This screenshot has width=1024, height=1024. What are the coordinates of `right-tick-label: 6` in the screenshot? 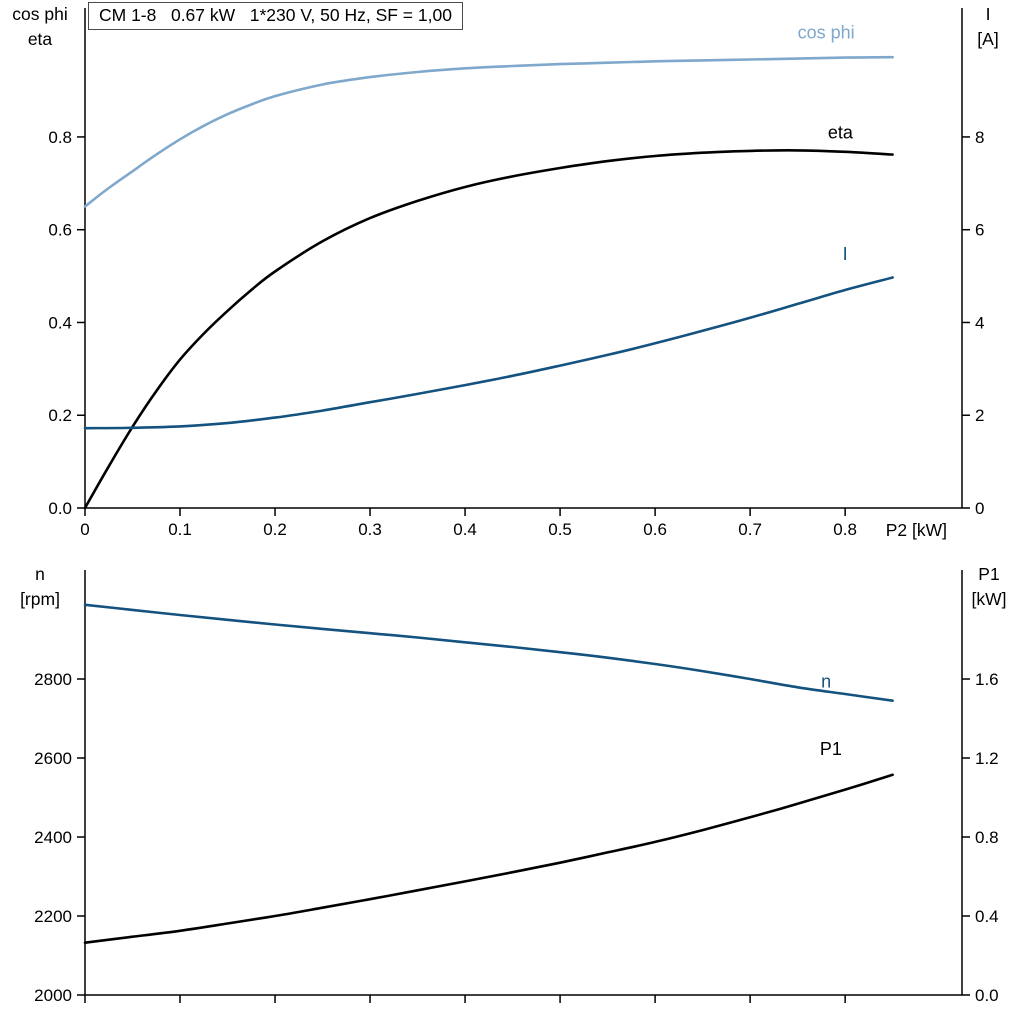 It's located at (979, 230).